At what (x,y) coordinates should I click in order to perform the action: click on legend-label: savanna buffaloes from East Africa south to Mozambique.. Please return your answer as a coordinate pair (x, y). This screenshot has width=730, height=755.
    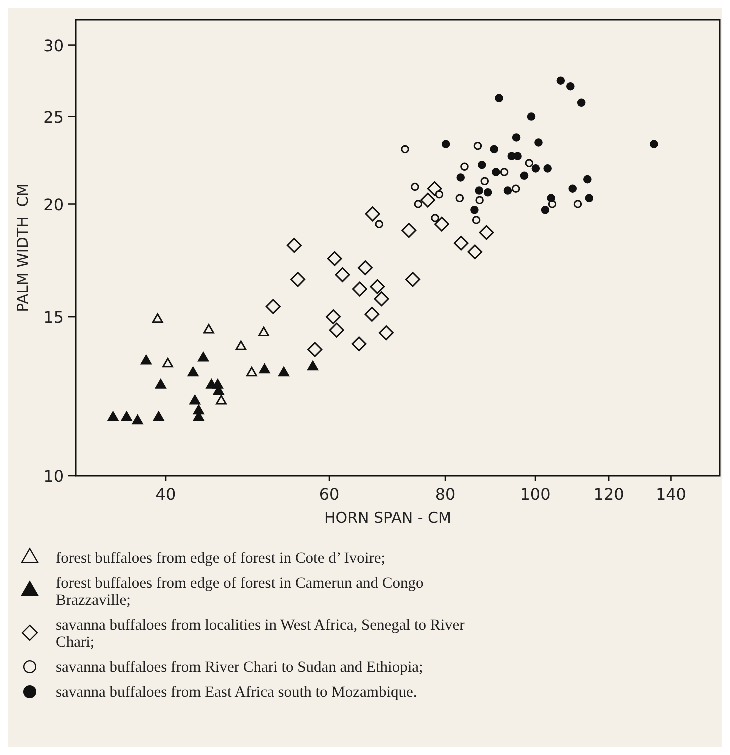
    Looking at the image, I should click on (237, 692).